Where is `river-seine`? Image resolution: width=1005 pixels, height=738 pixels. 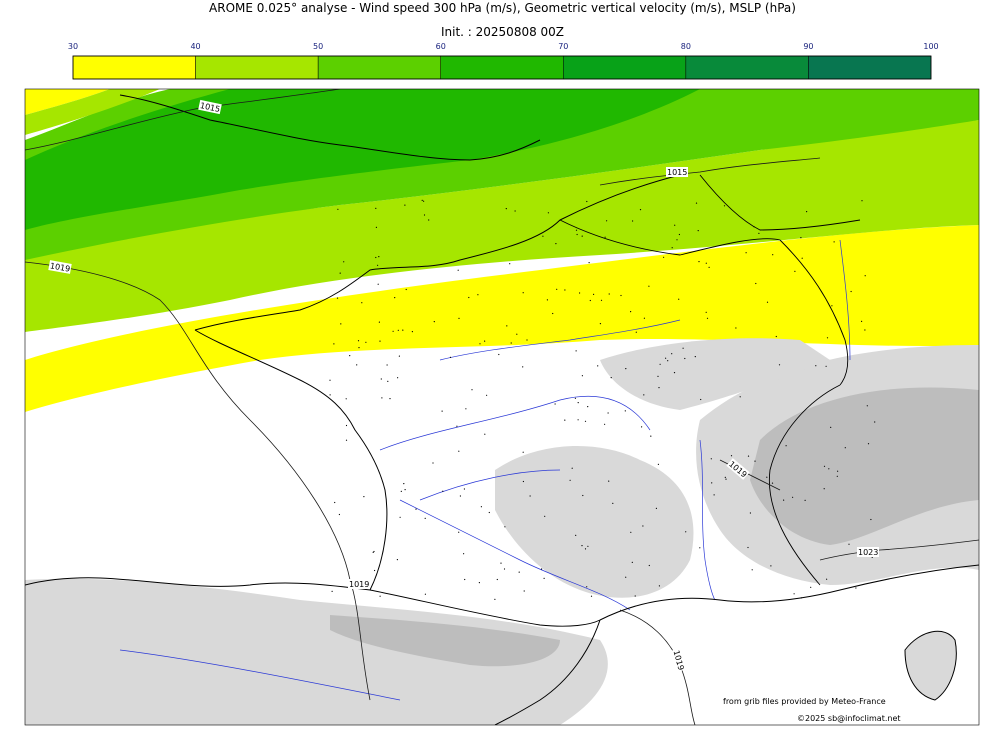 river-seine is located at coordinates (560, 340).